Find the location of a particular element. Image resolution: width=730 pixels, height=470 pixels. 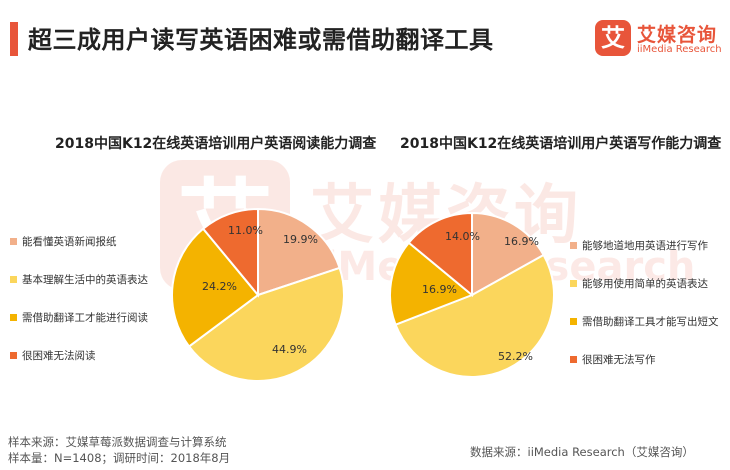

writing-slice-value-label: 14.0% is located at coordinates (462, 236).